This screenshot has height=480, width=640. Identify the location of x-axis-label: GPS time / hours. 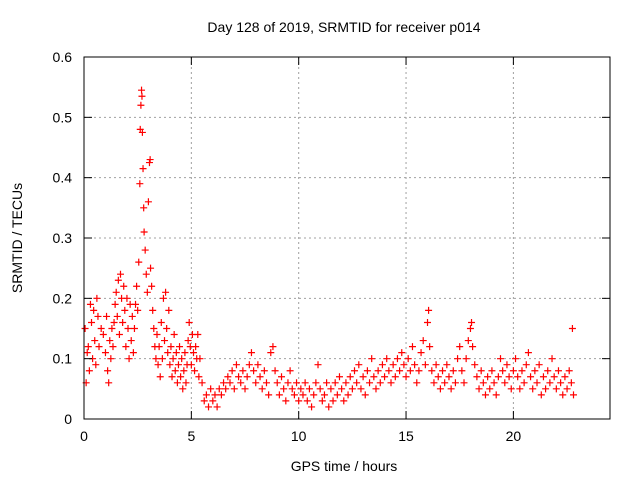
(344, 466).